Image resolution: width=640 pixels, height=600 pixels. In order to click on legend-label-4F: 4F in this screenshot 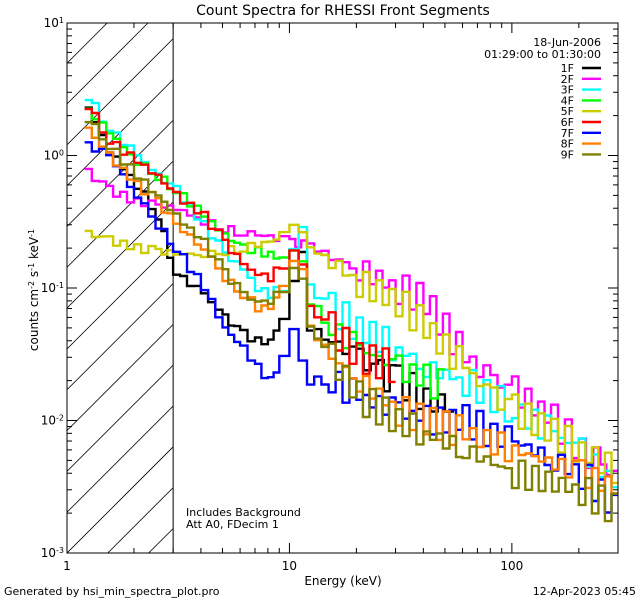, I will do `click(567, 100)`.